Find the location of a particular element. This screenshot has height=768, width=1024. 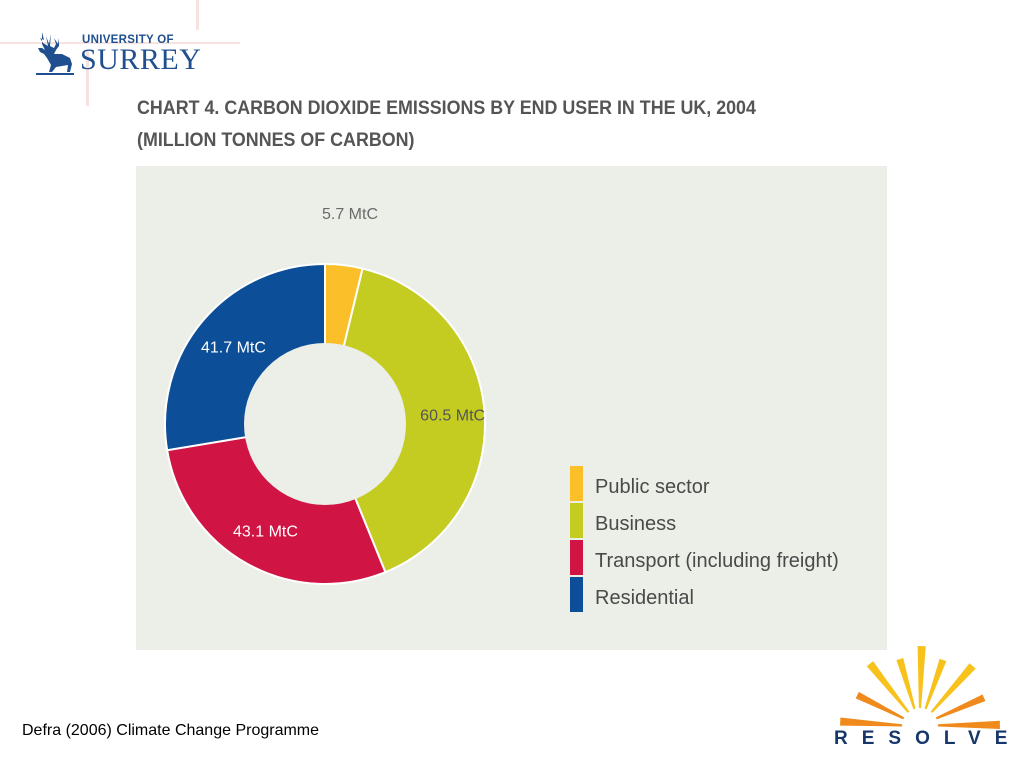

slice-label: 43.1 MtC is located at coordinates (265, 531).